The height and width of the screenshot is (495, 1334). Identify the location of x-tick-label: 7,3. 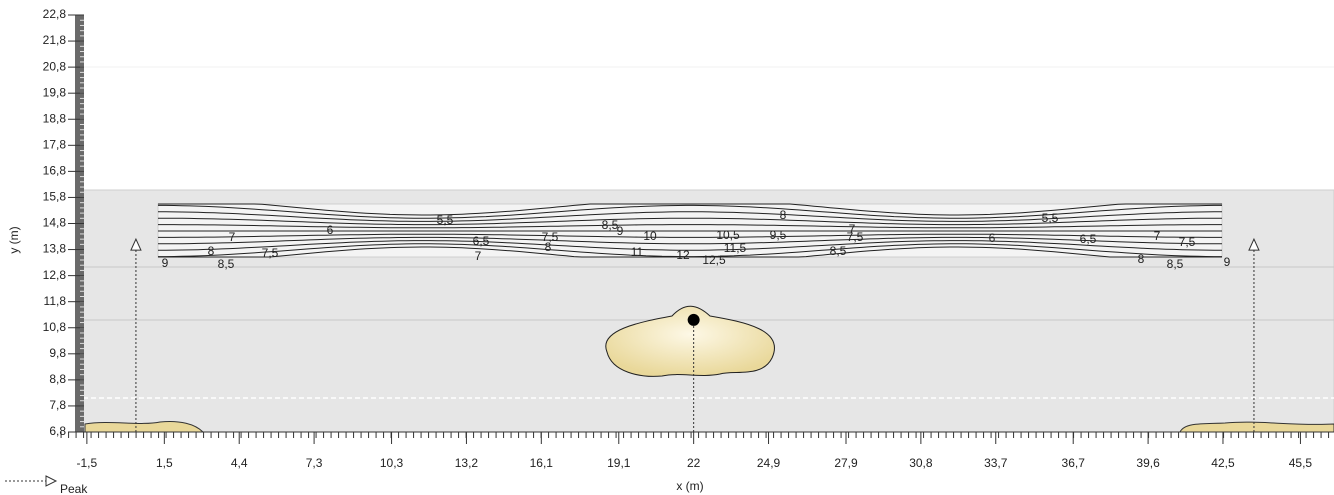
(314, 463).